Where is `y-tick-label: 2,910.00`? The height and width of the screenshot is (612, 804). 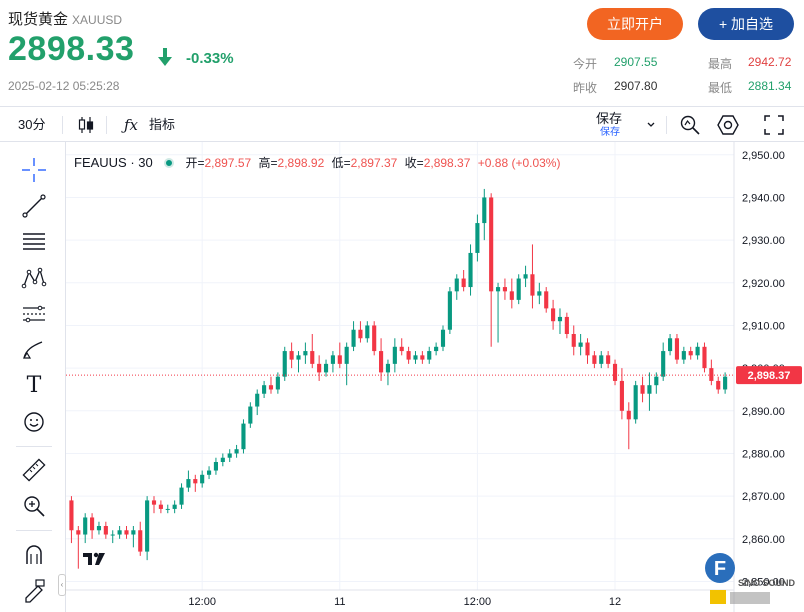
y-tick-label: 2,910.00 is located at coordinates (763, 326).